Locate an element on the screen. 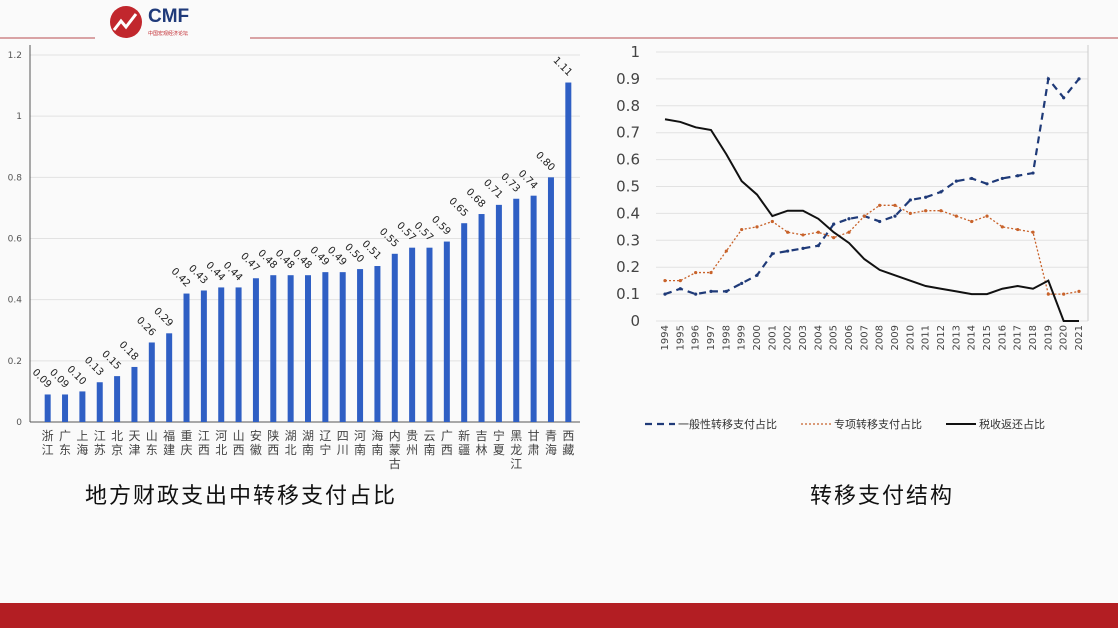 The image size is (1118, 628). category-label: 宁 is located at coordinates (499, 435).